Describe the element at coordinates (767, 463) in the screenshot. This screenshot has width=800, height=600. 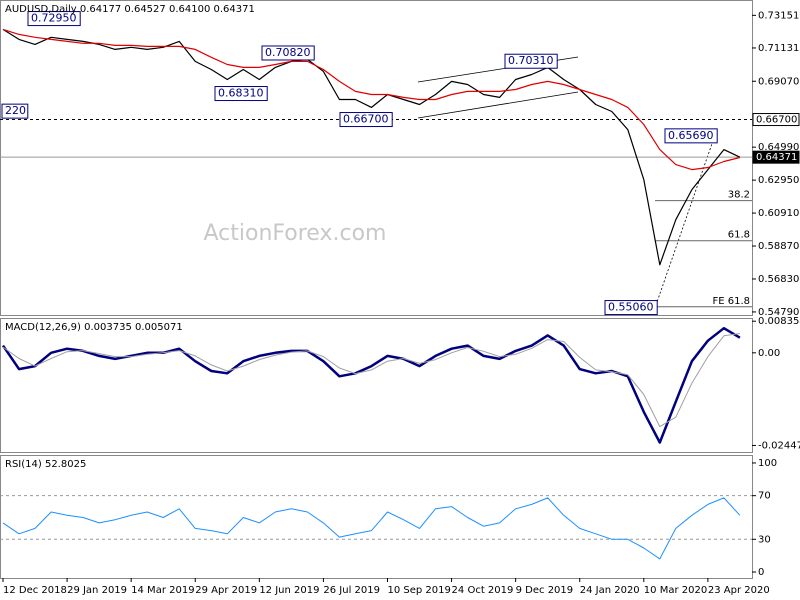
I see `y-tick-label: 100` at that location.